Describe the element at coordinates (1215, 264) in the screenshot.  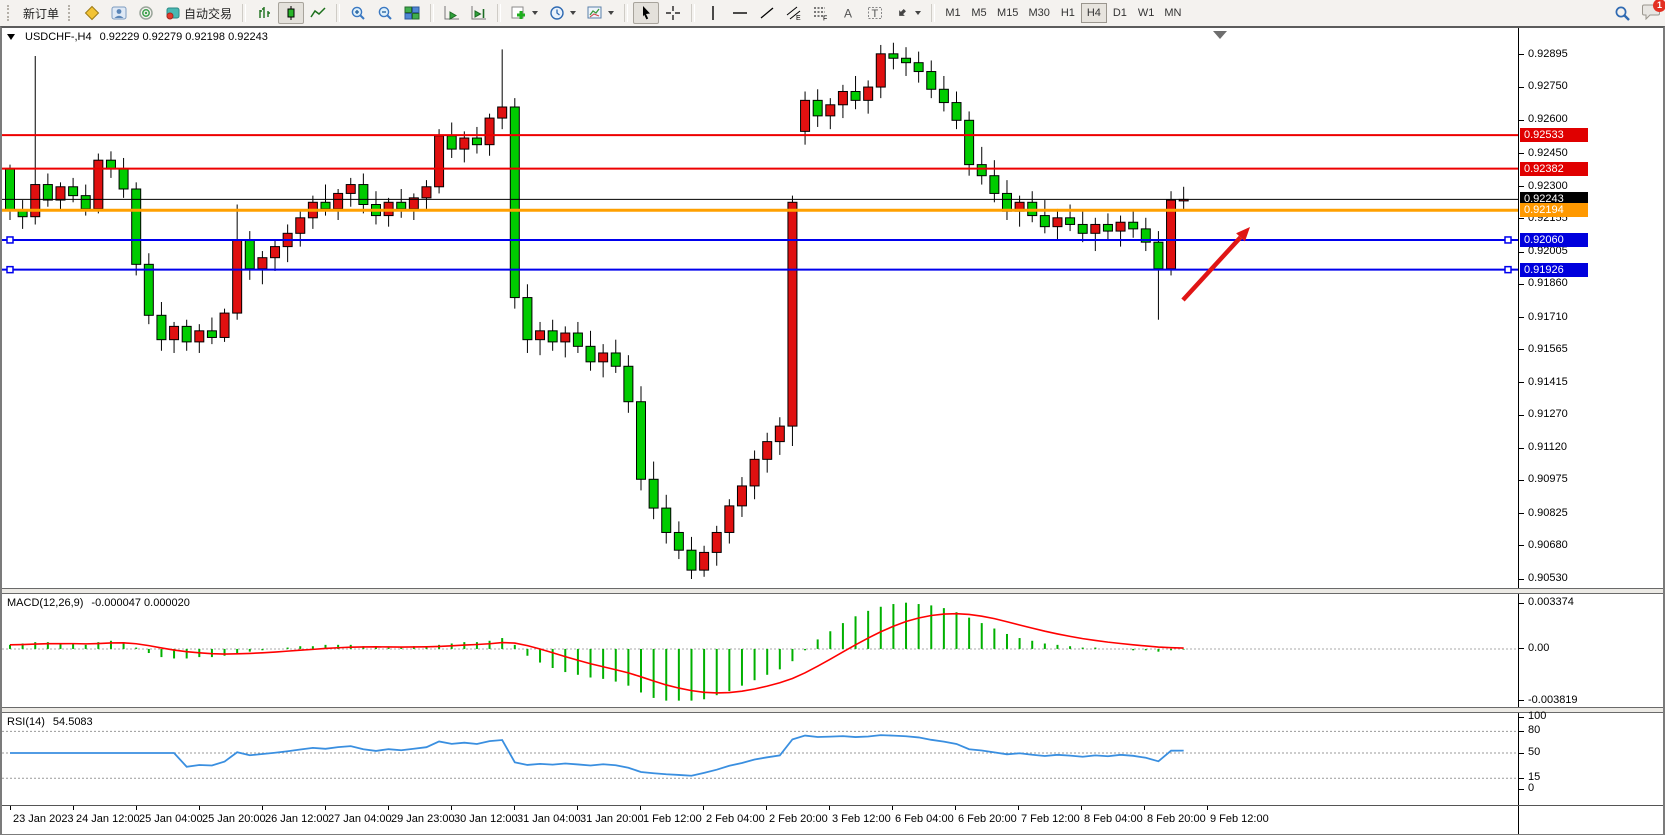
I see `arrow-annotation` at that location.